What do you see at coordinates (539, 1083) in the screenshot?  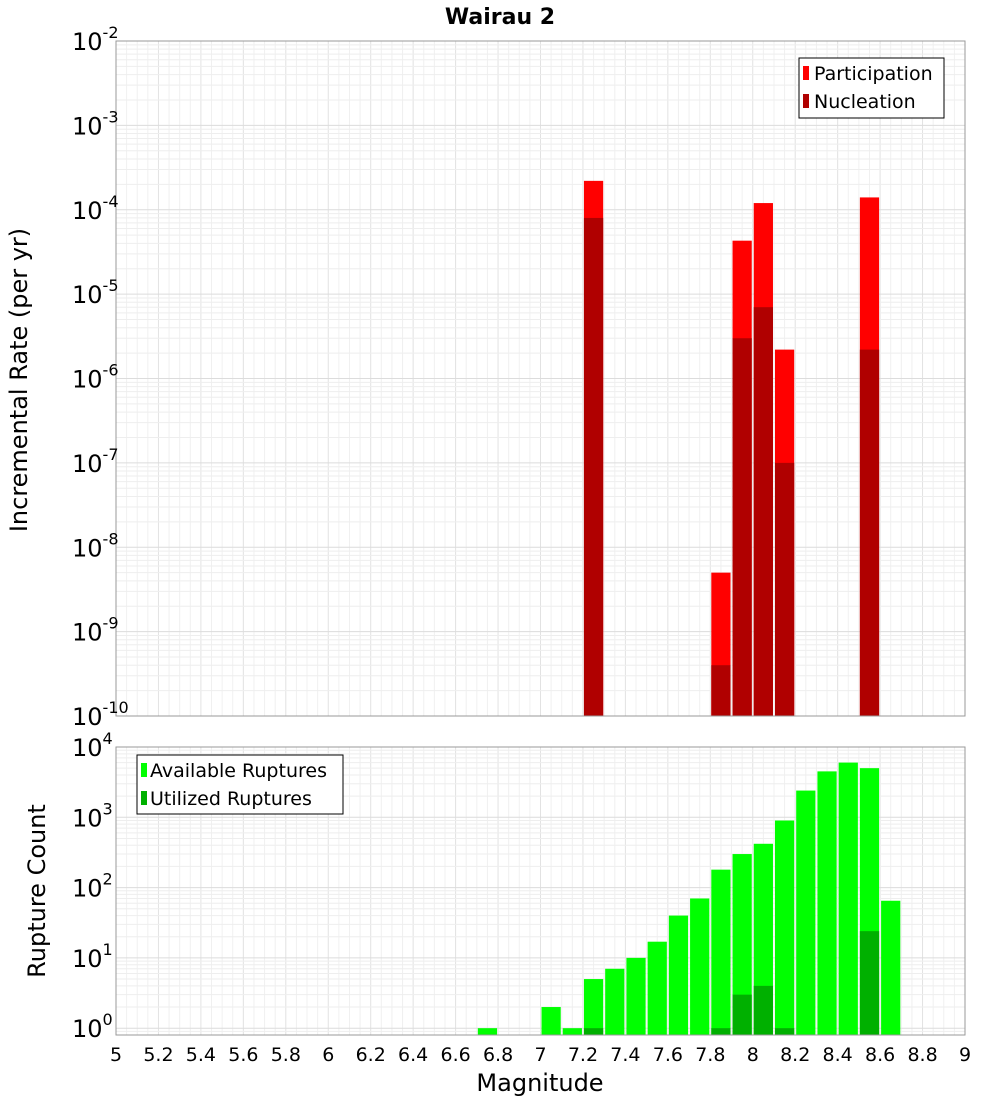 I see `x-axis-label: Magnitude` at bounding box center [539, 1083].